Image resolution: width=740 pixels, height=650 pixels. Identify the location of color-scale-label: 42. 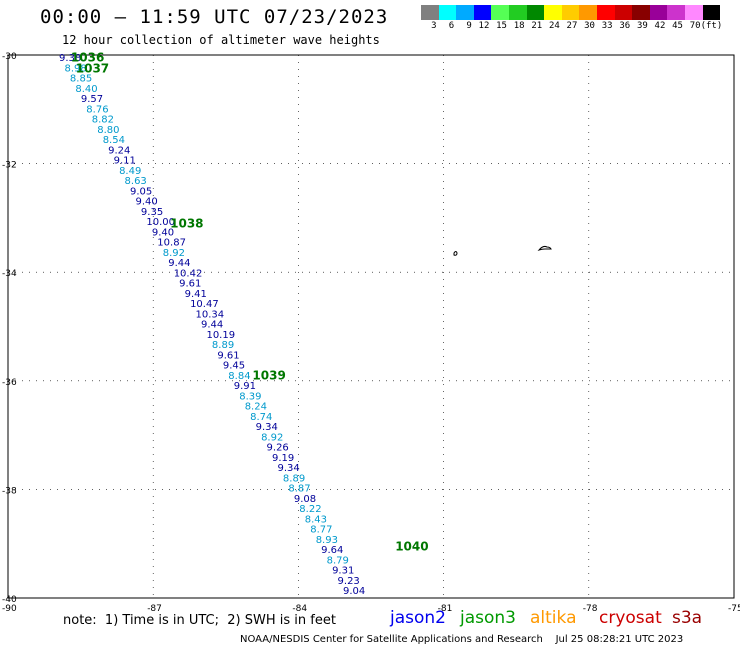
(660, 26).